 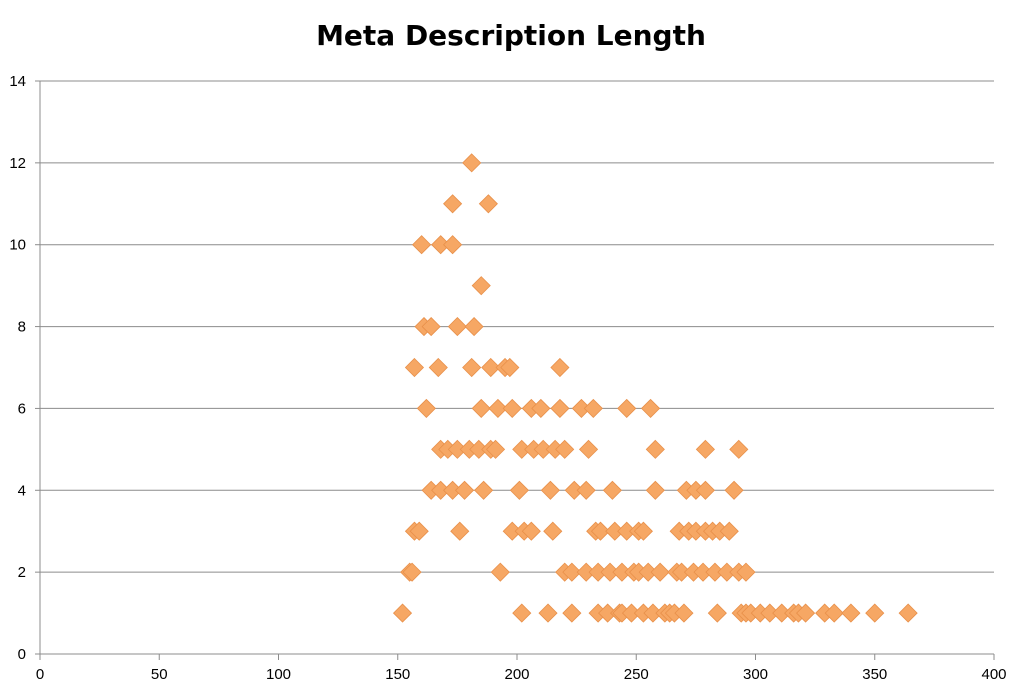 I want to click on y-tick-labels: 0 2 4 6 8 10 12 14, so click(x=17, y=368).